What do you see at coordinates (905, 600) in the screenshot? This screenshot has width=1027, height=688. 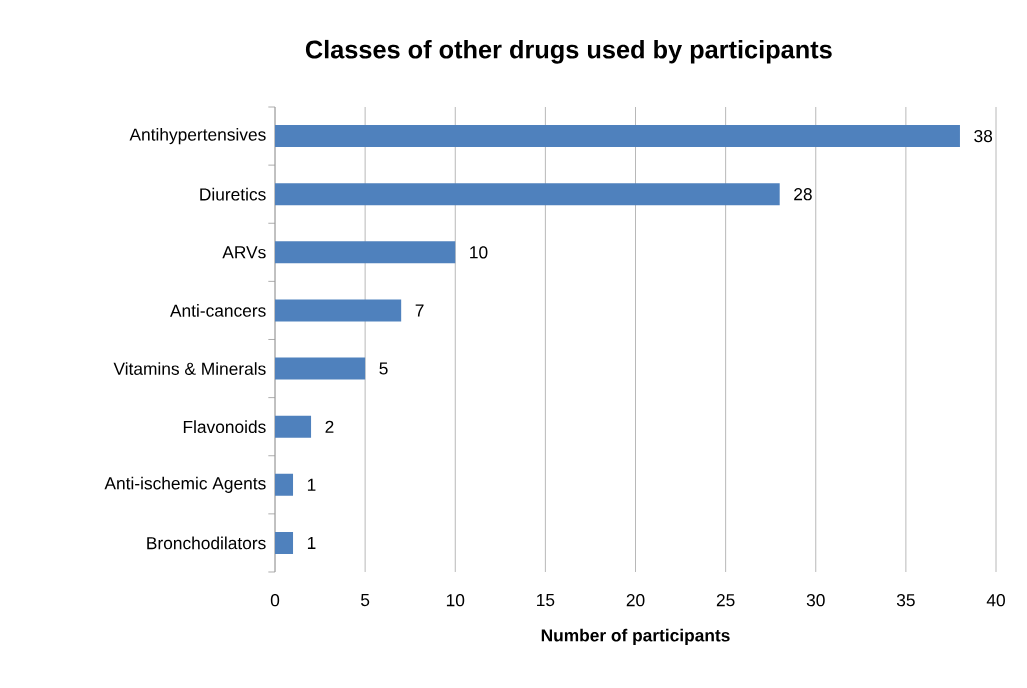 I see `x-tick-label: 35` at bounding box center [905, 600].